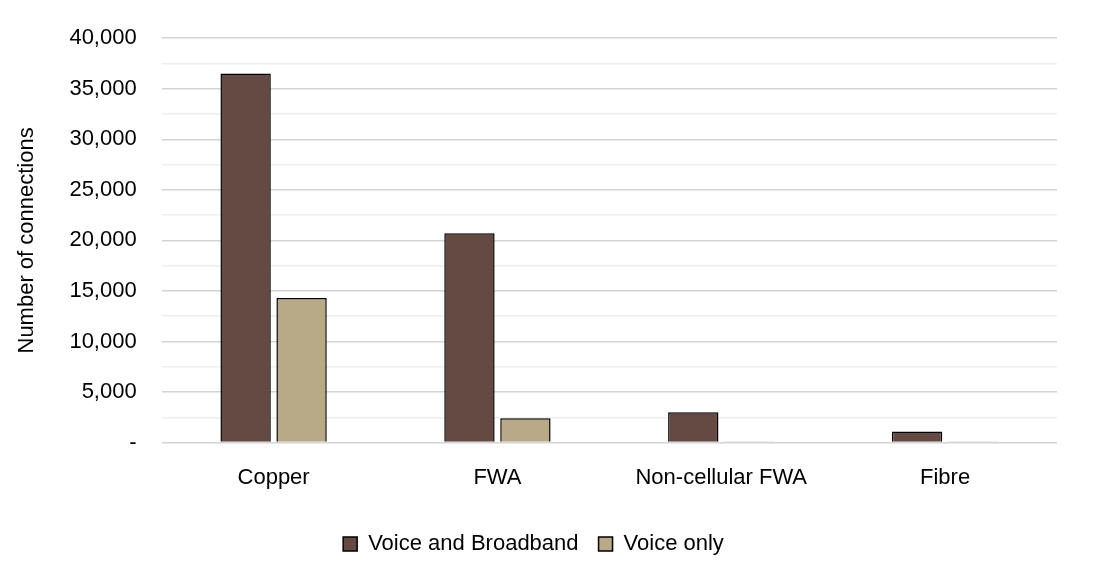  What do you see at coordinates (103, 138) in the screenshot?
I see `y-tick-label: 30,000` at bounding box center [103, 138].